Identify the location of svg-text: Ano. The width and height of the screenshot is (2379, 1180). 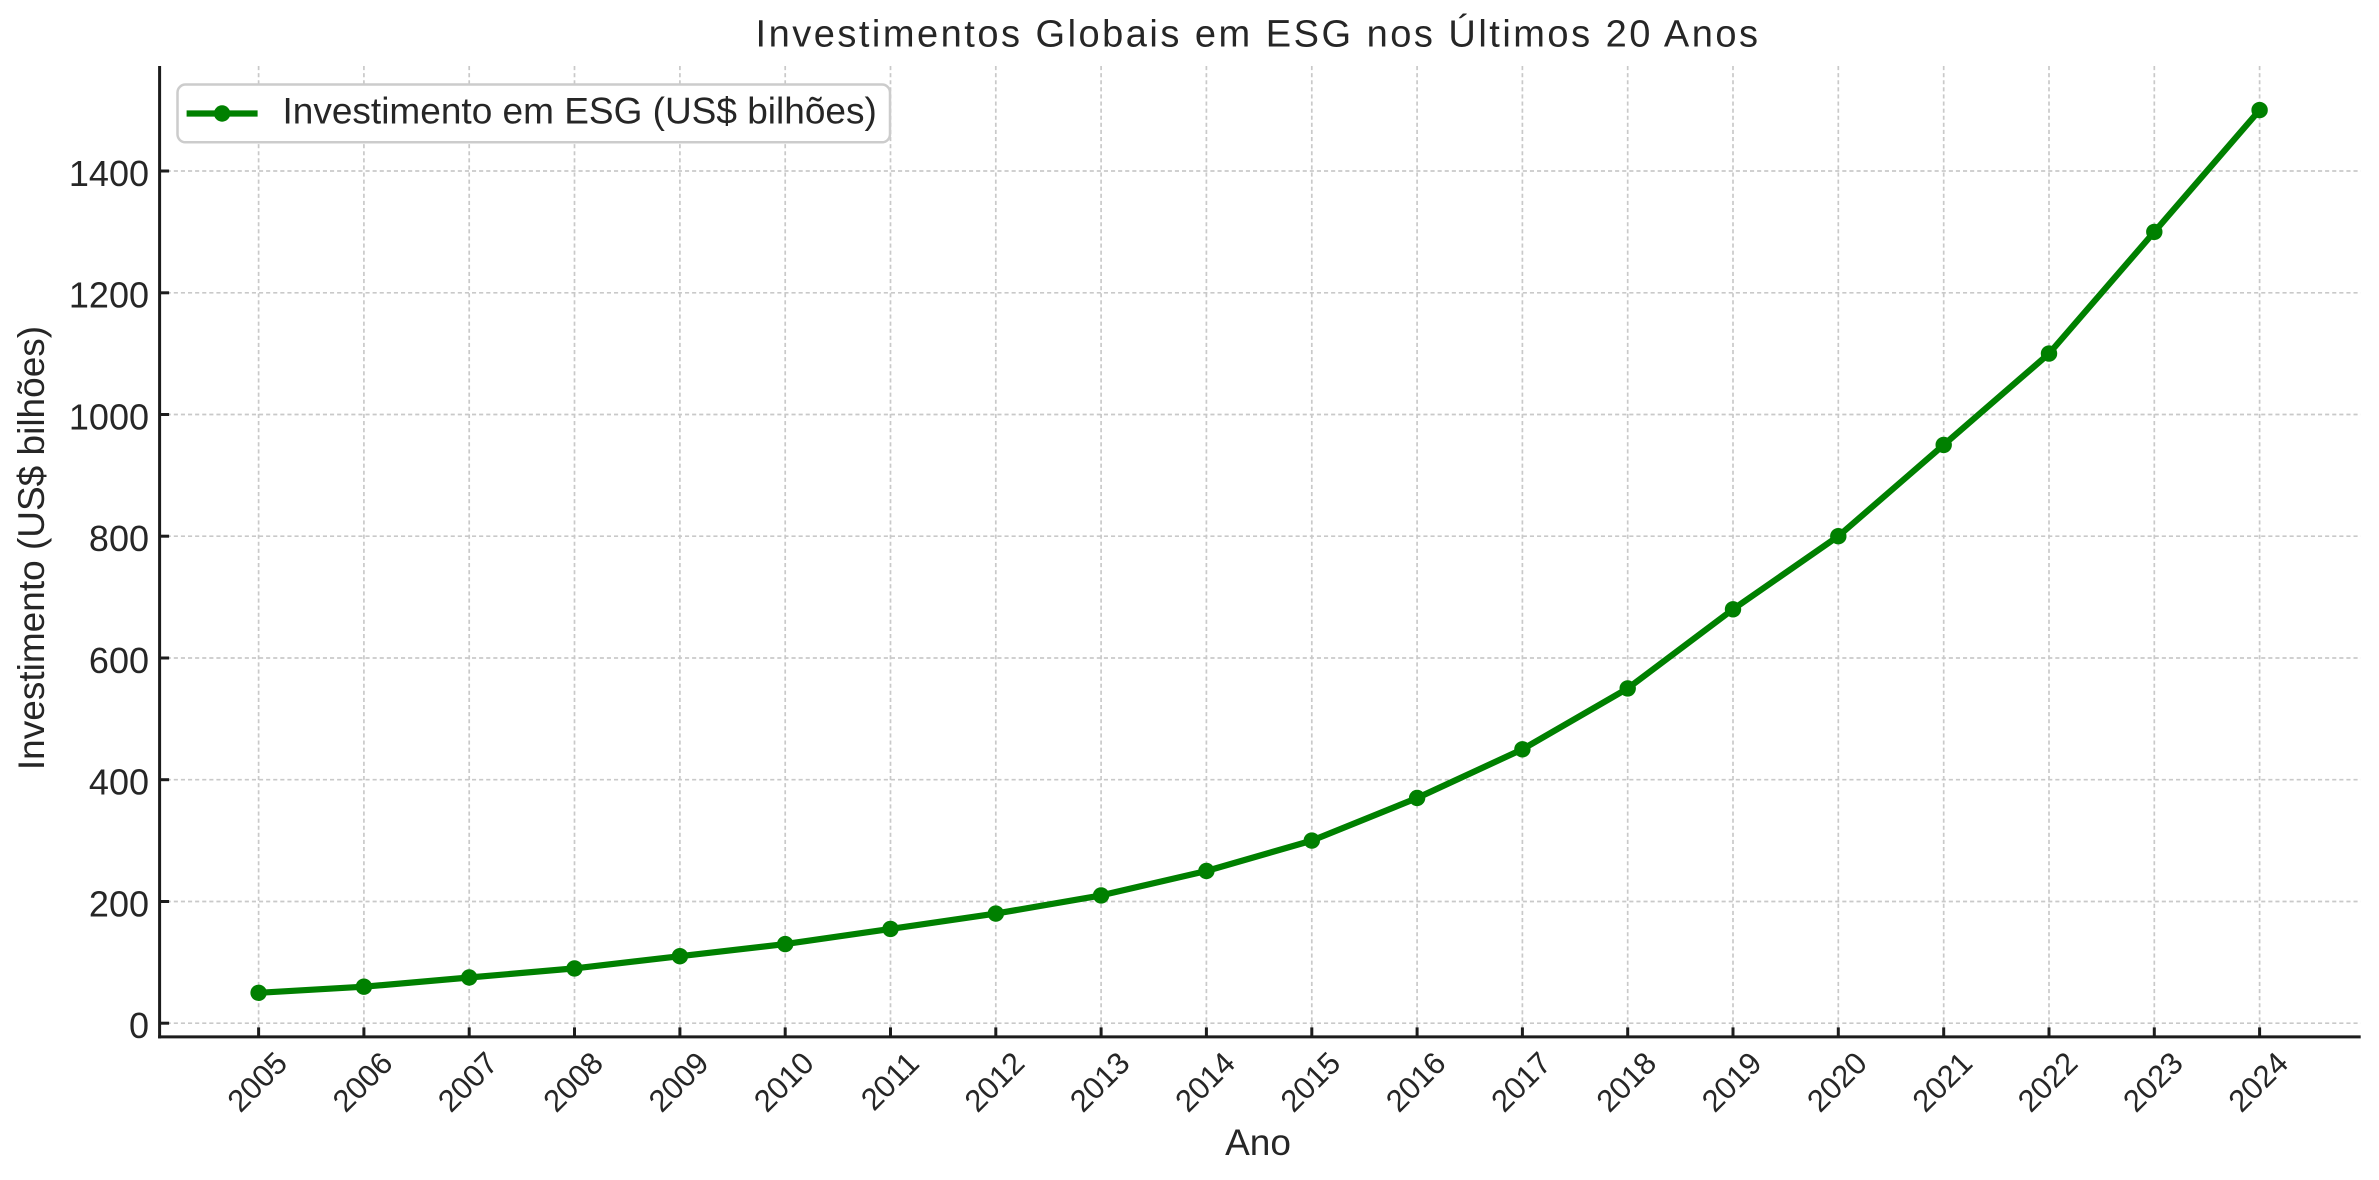
(1258, 1142).